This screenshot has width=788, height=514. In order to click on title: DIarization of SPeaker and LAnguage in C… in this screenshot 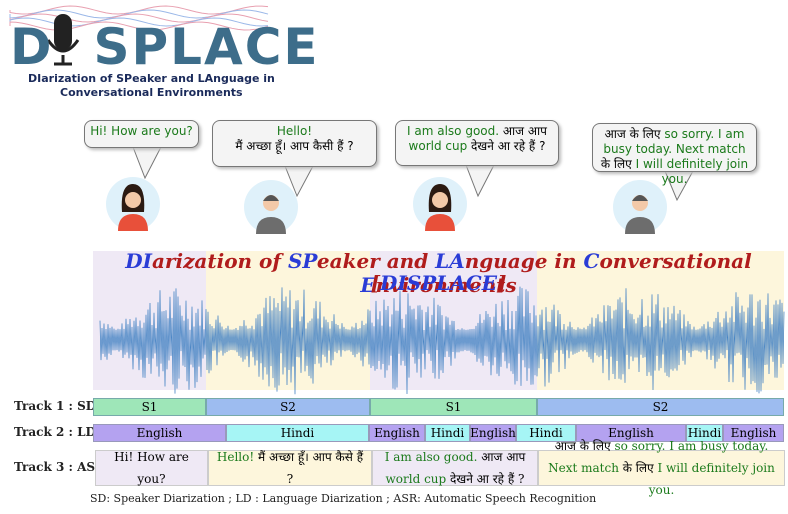, I will do `click(438, 273)`.